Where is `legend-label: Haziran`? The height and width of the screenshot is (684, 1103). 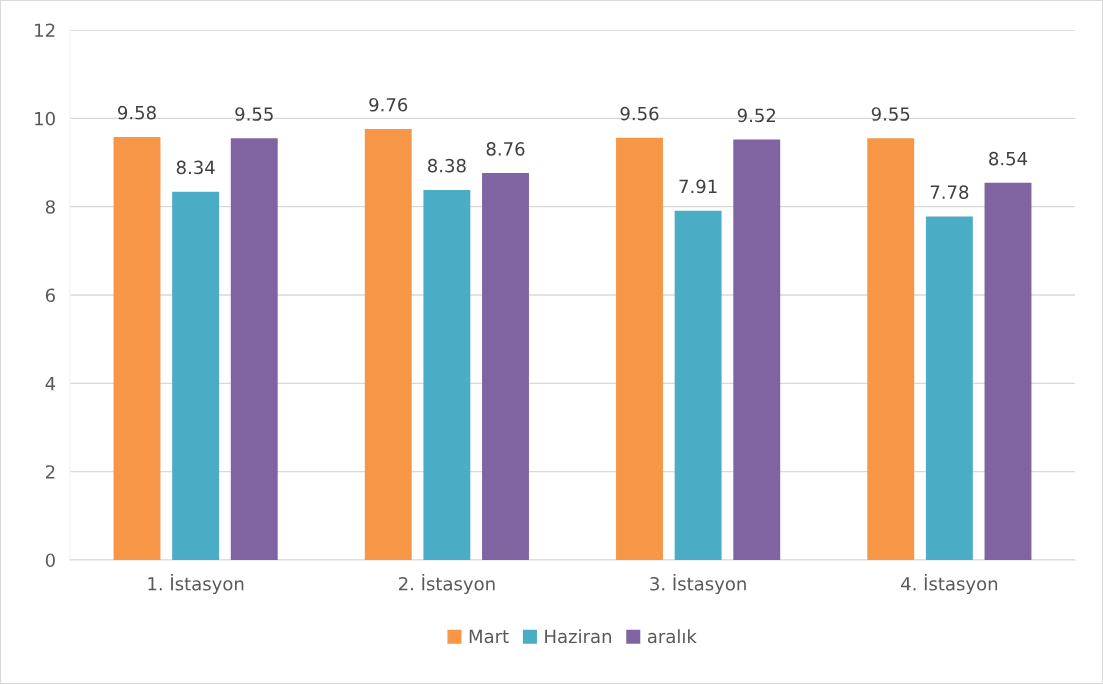 legend-label: Haziran is located at coordinates (578, 636).